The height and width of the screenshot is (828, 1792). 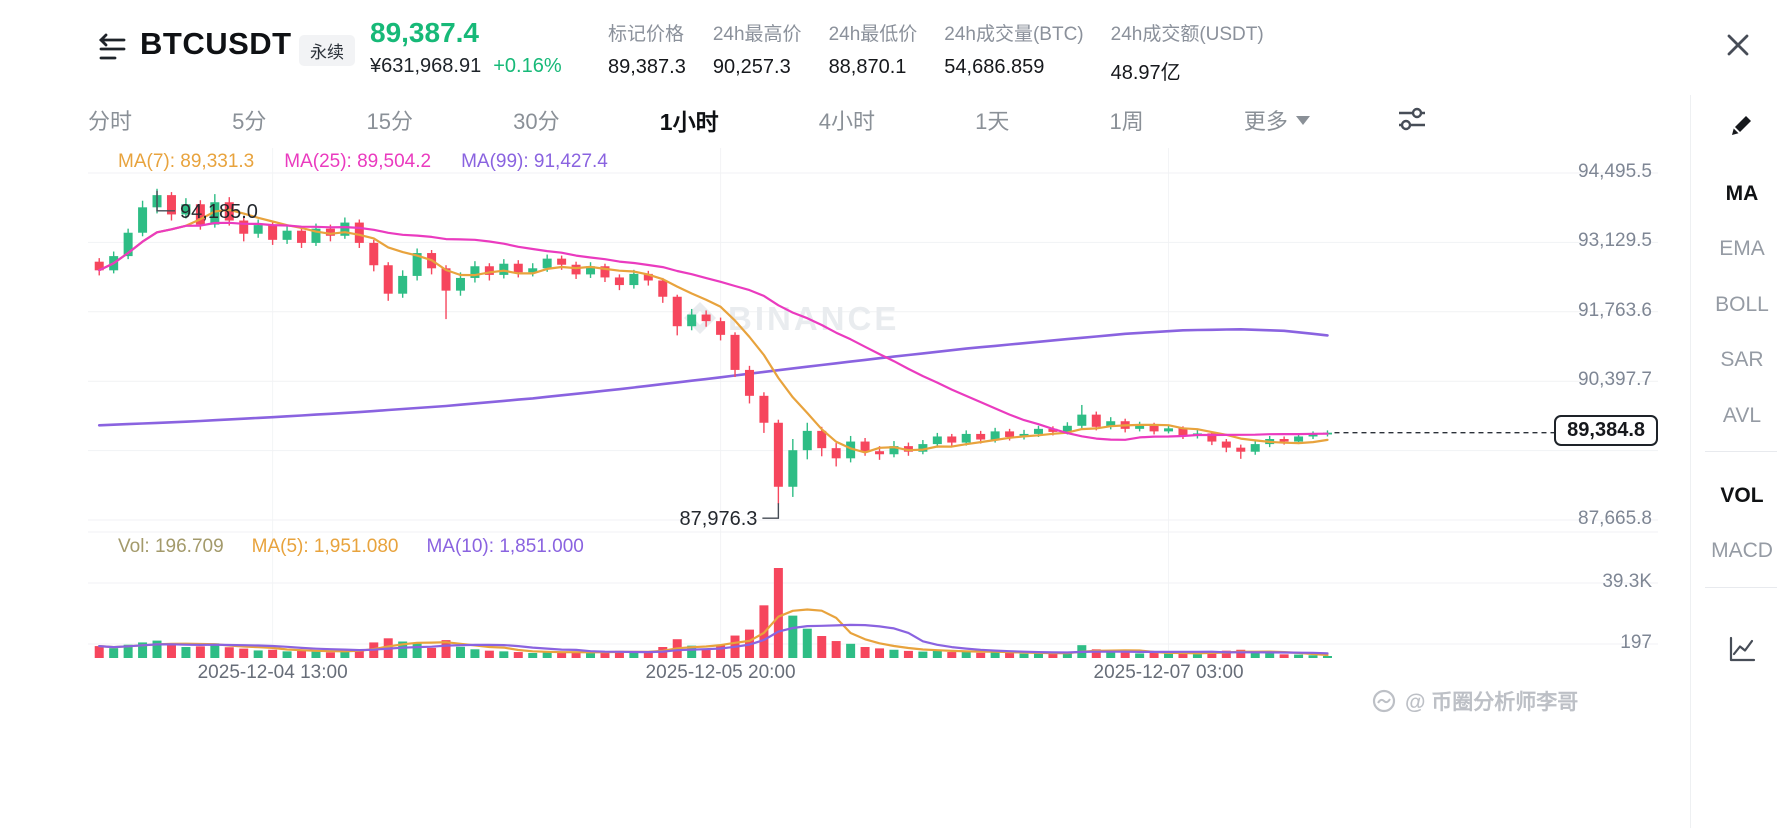 What do you see at coordinates (249, 121) in the screenshot?
I see `tab-timeframe-5m: 5分` at bounding box center [249, 121].